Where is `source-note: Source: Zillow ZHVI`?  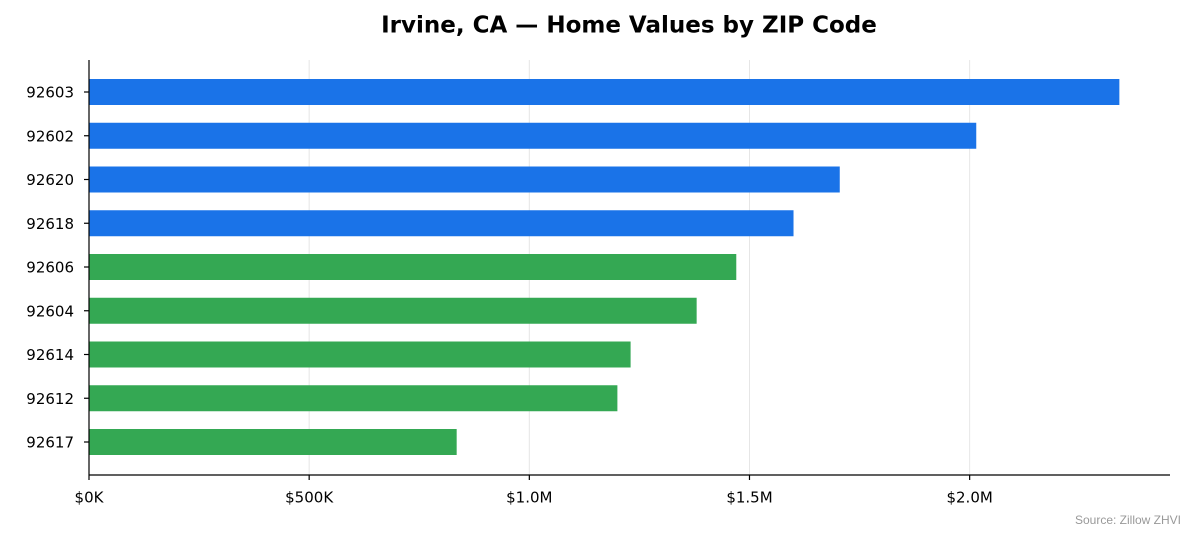 source-note: Source: Zillow ZHVI is located at coordinates (1128, 520).